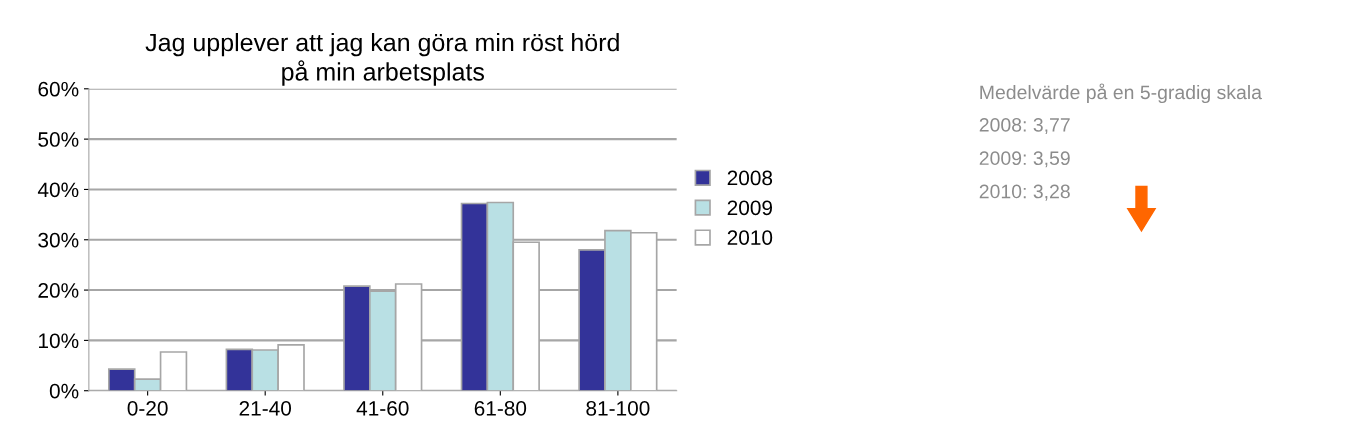  I want to click on chart-title: Jag upplever att jag kan göra min röst hörd på min arbetsplats, so click(382, 59).